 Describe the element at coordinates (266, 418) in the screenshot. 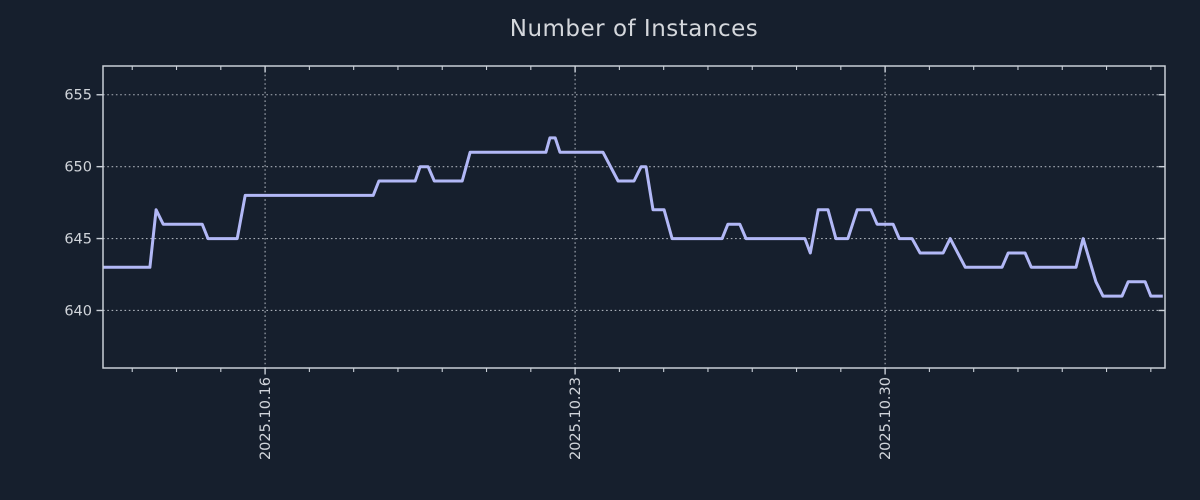

I see `x-tick-label: 2025.10.16` at that location.